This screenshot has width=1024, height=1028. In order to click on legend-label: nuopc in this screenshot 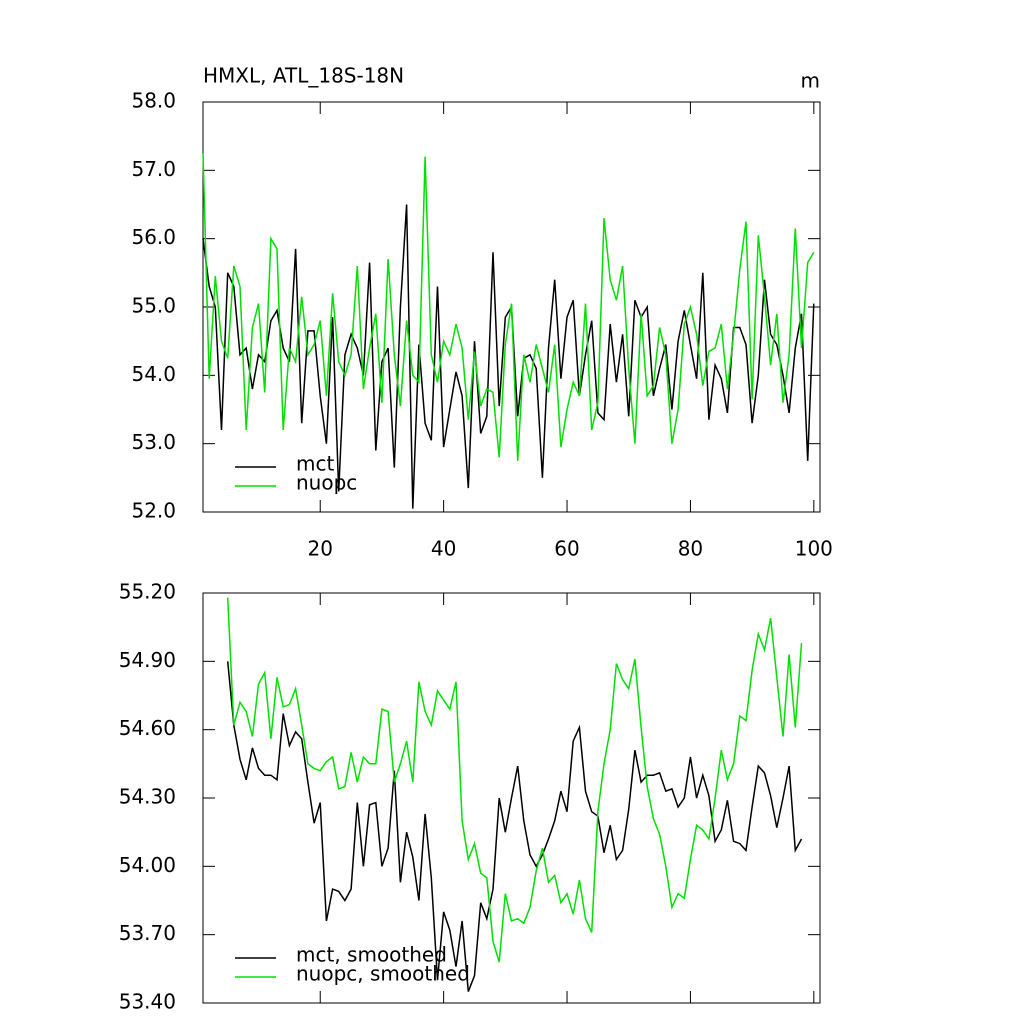, I will do `click(326, 483)`.